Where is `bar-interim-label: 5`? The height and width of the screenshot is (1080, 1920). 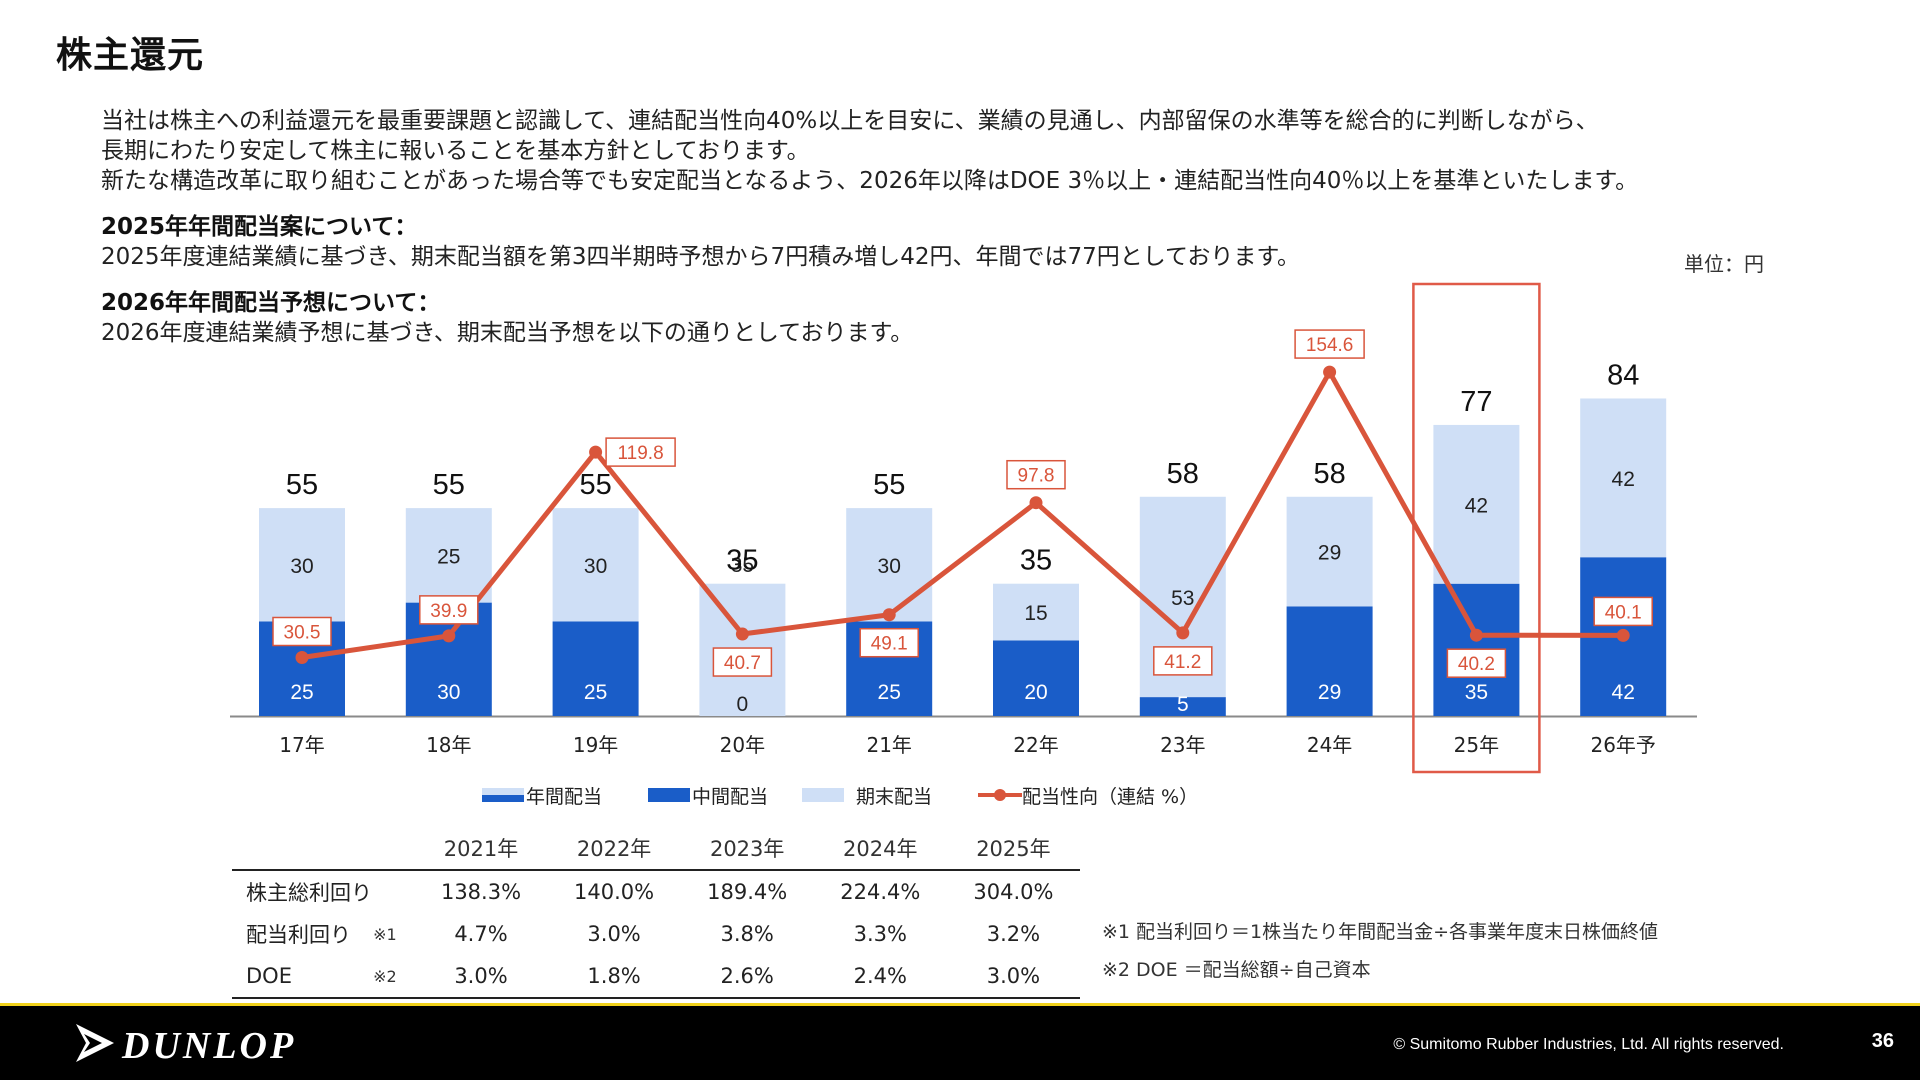
bar-interim-label: 5 is located at coordinates (1183, 704).